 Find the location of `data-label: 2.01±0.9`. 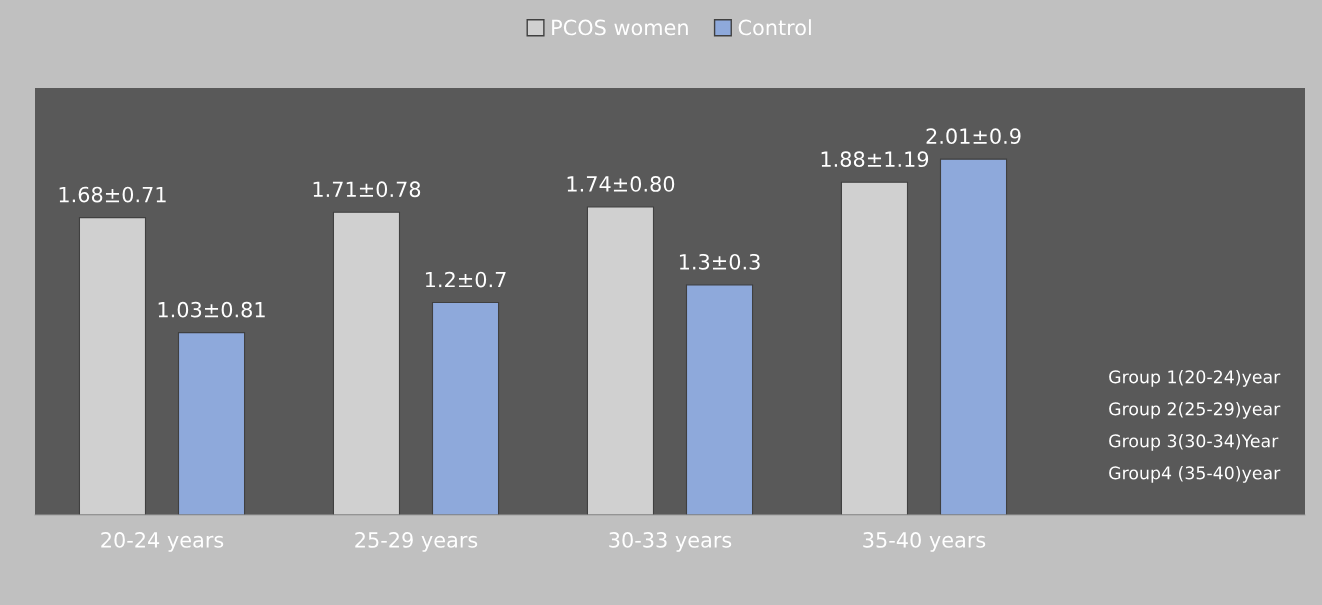

data-label: 2.01±0.9 is located at coordinates (973, 136).